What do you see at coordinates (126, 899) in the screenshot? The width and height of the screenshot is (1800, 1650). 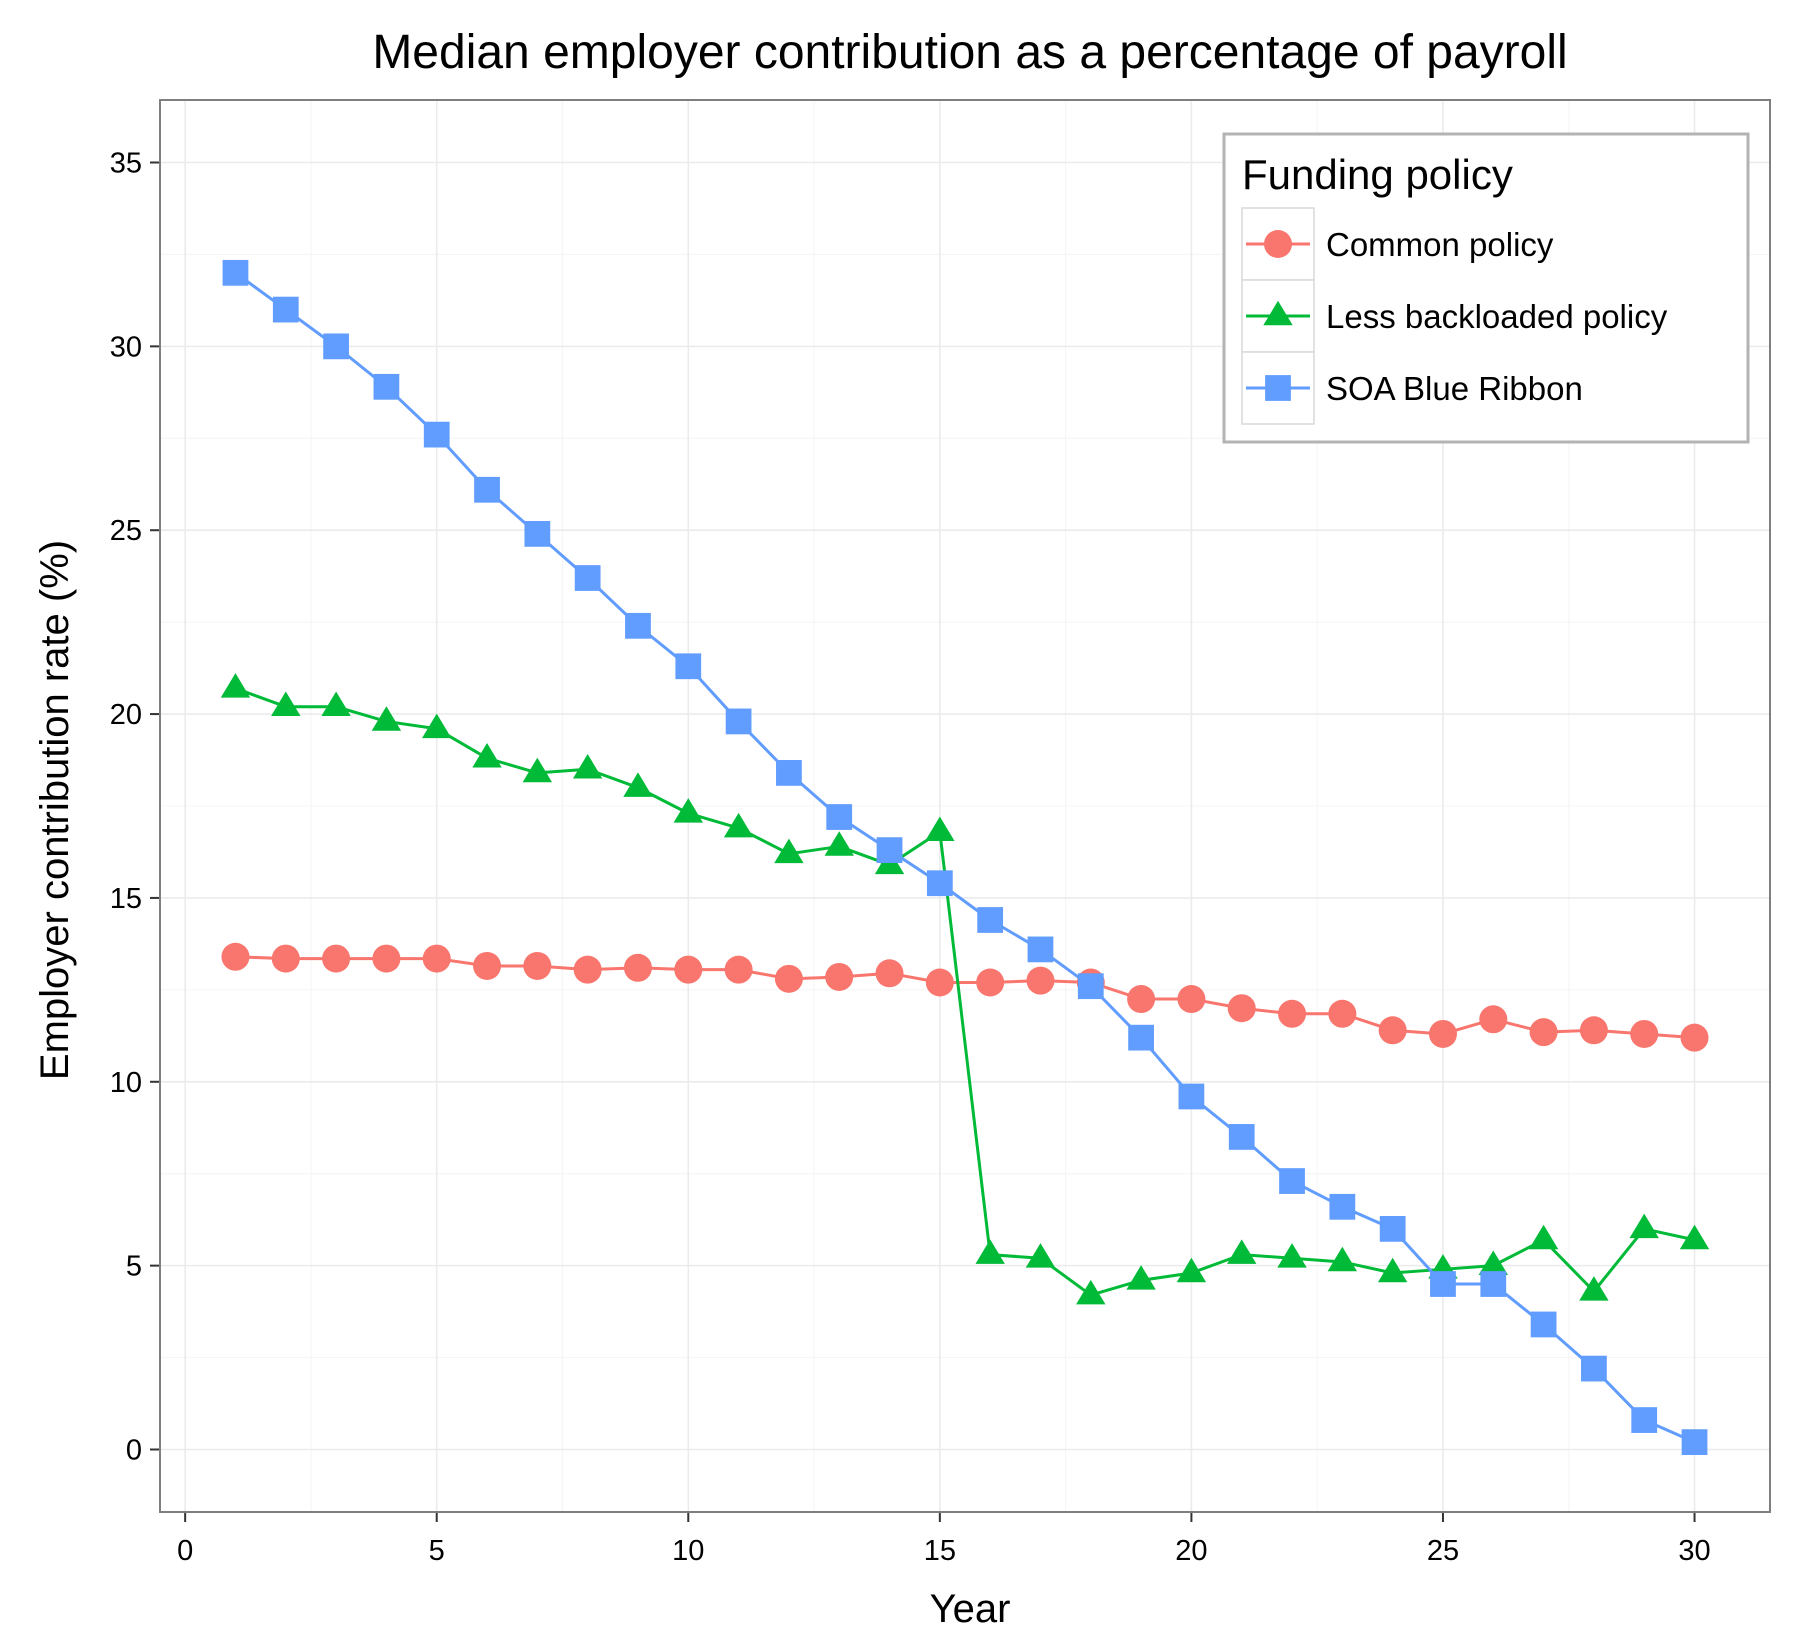 I see `y-tick-label: 15` at bounding box center [126, 899].